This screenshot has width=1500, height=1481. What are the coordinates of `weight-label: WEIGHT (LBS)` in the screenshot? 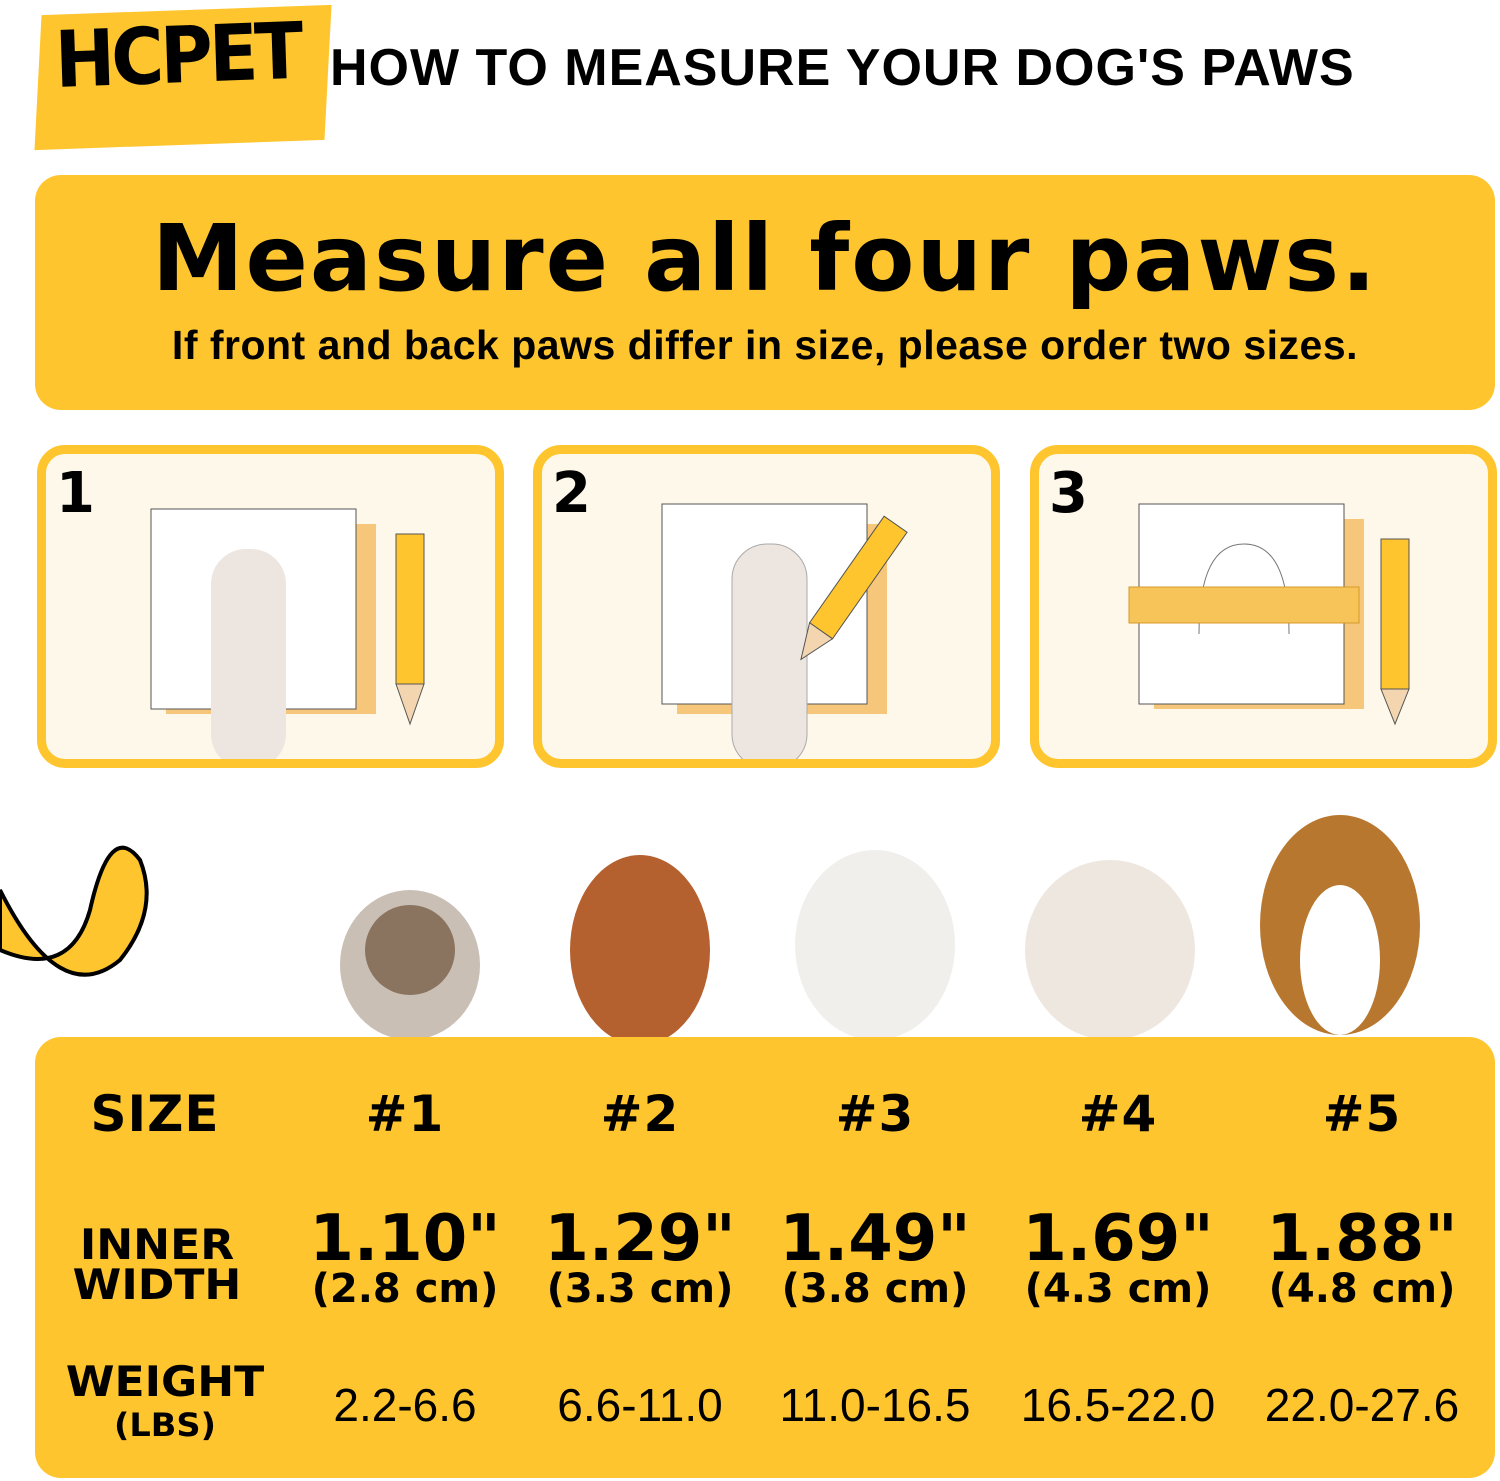 It's located at (165, 1402).